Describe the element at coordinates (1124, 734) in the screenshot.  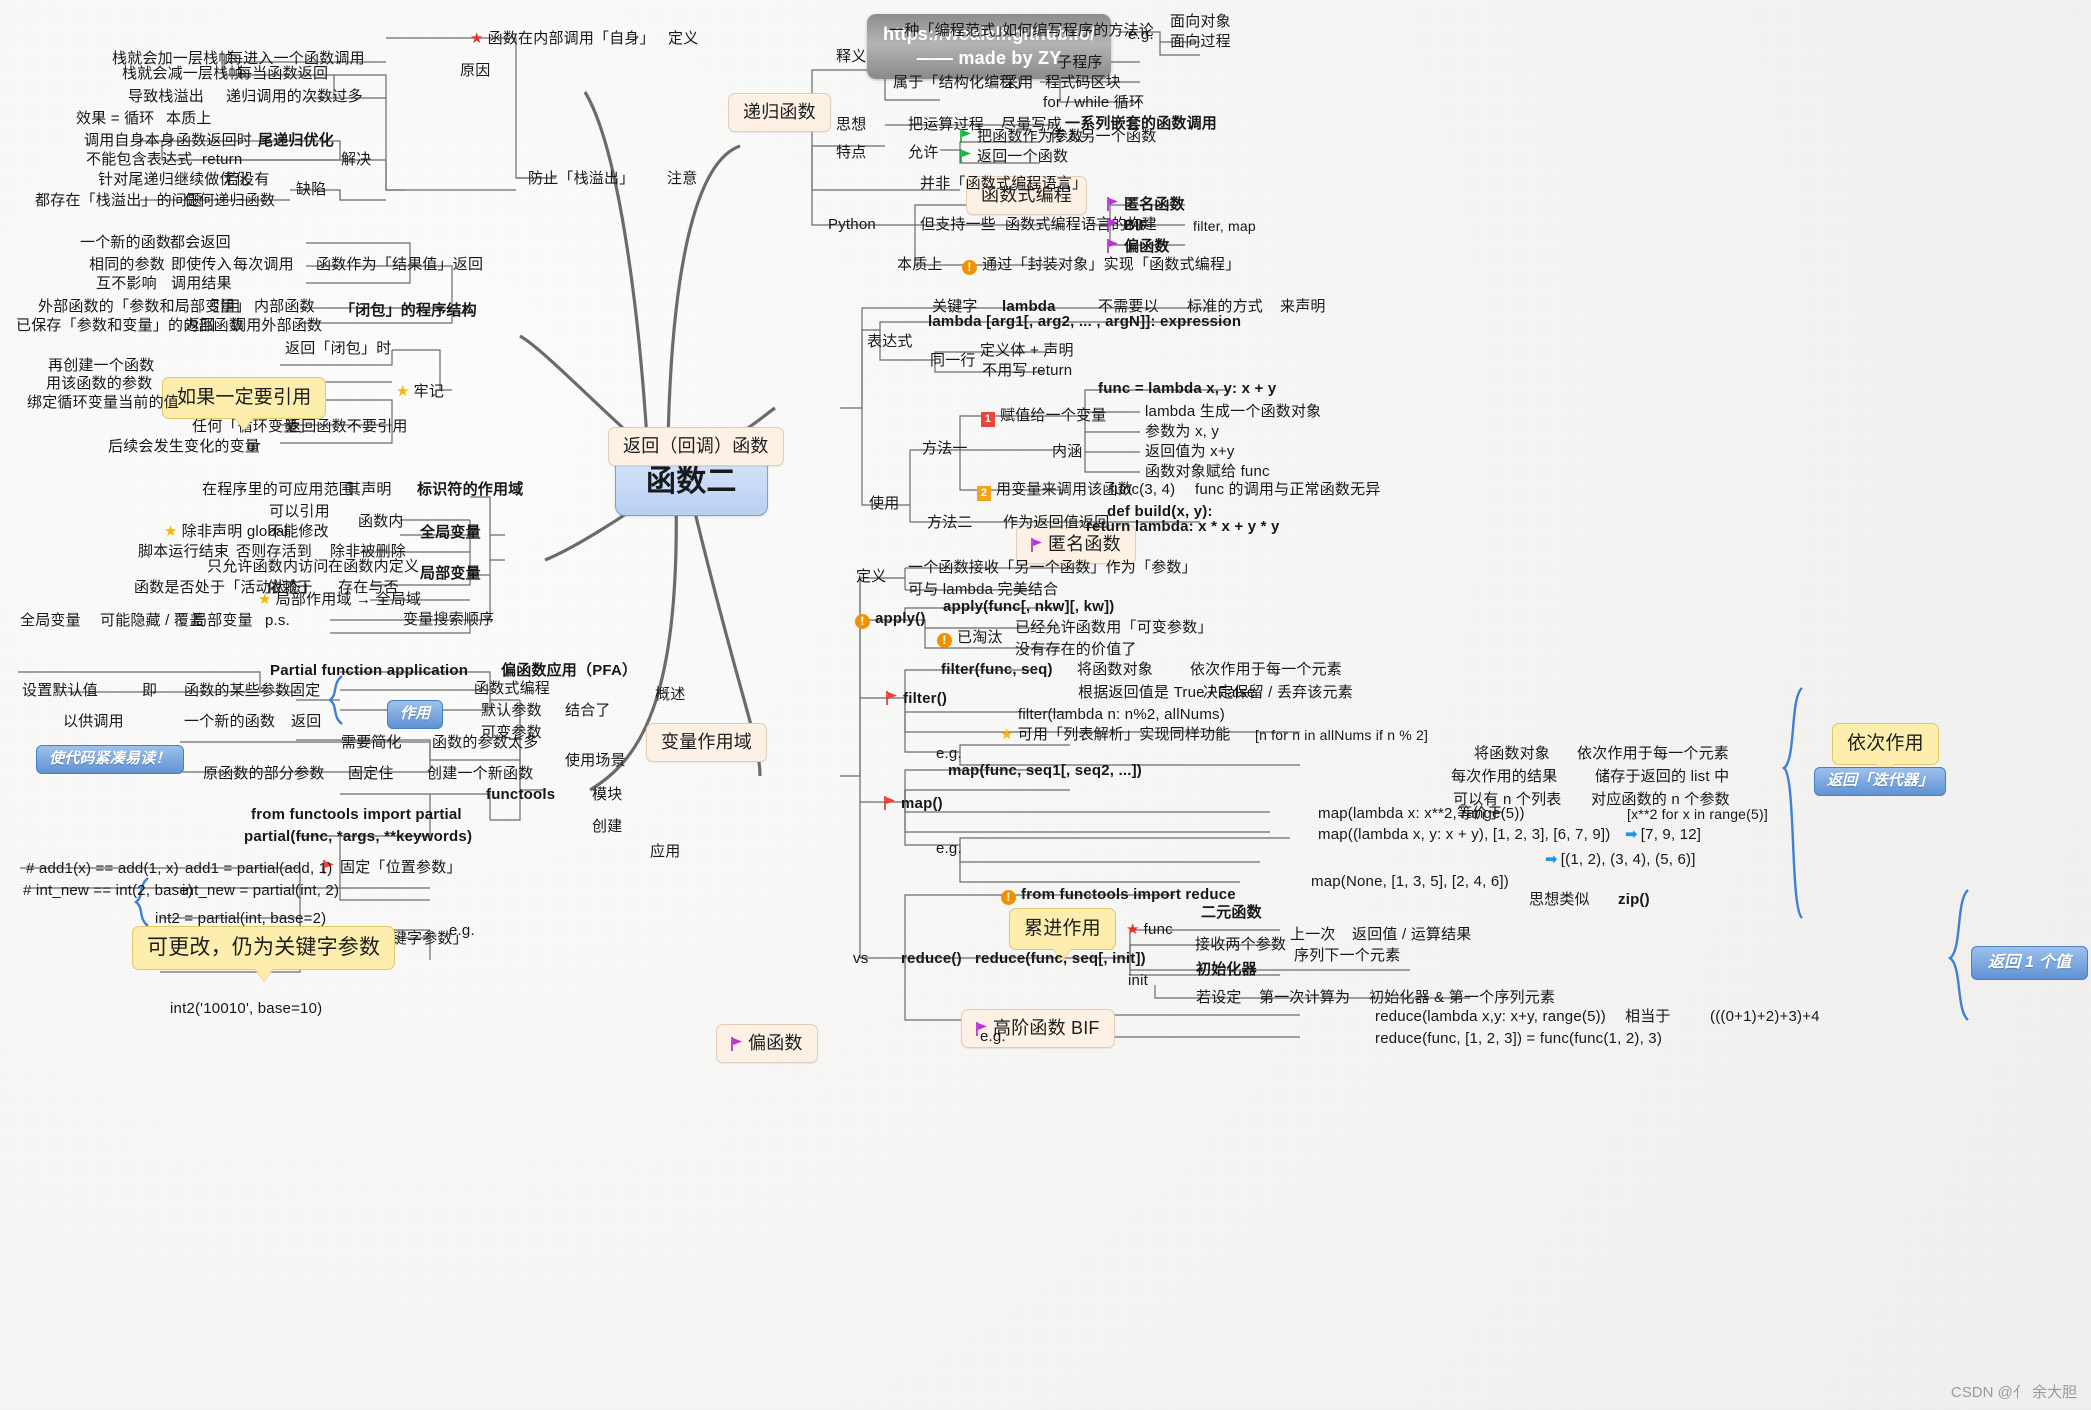
I see `hof-filter-eg2-label: 可用「列表解析」实现同样功能` at that location.